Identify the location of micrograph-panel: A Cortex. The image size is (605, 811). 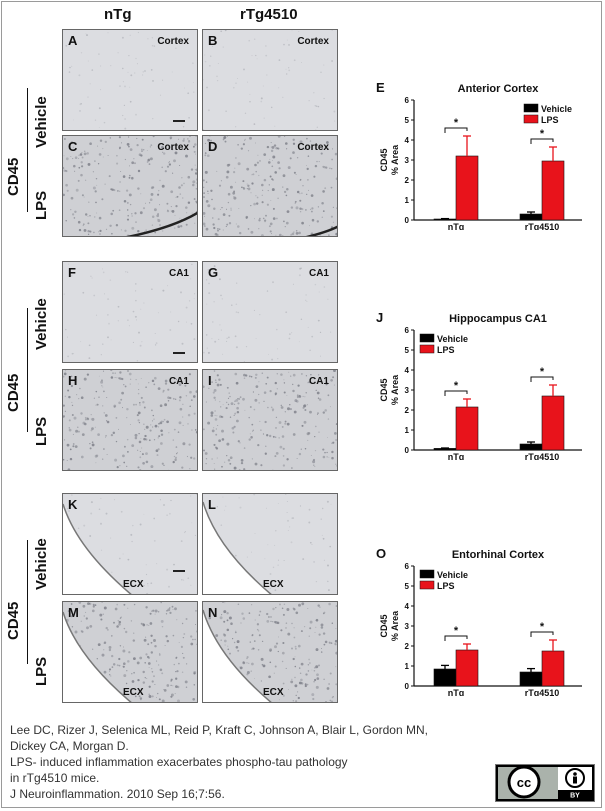
(130, 80).